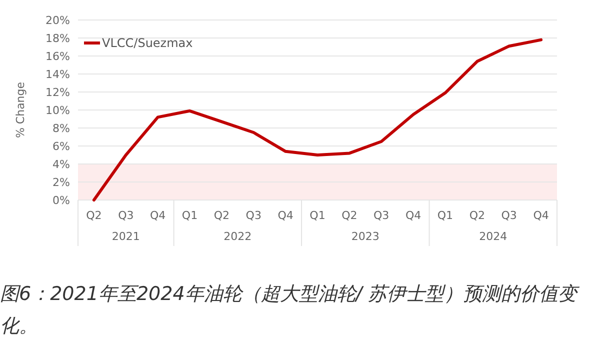 The height and width of the screenshot is (353, 600). I want to click on y-tick-label: 16%, so click(58, 56).